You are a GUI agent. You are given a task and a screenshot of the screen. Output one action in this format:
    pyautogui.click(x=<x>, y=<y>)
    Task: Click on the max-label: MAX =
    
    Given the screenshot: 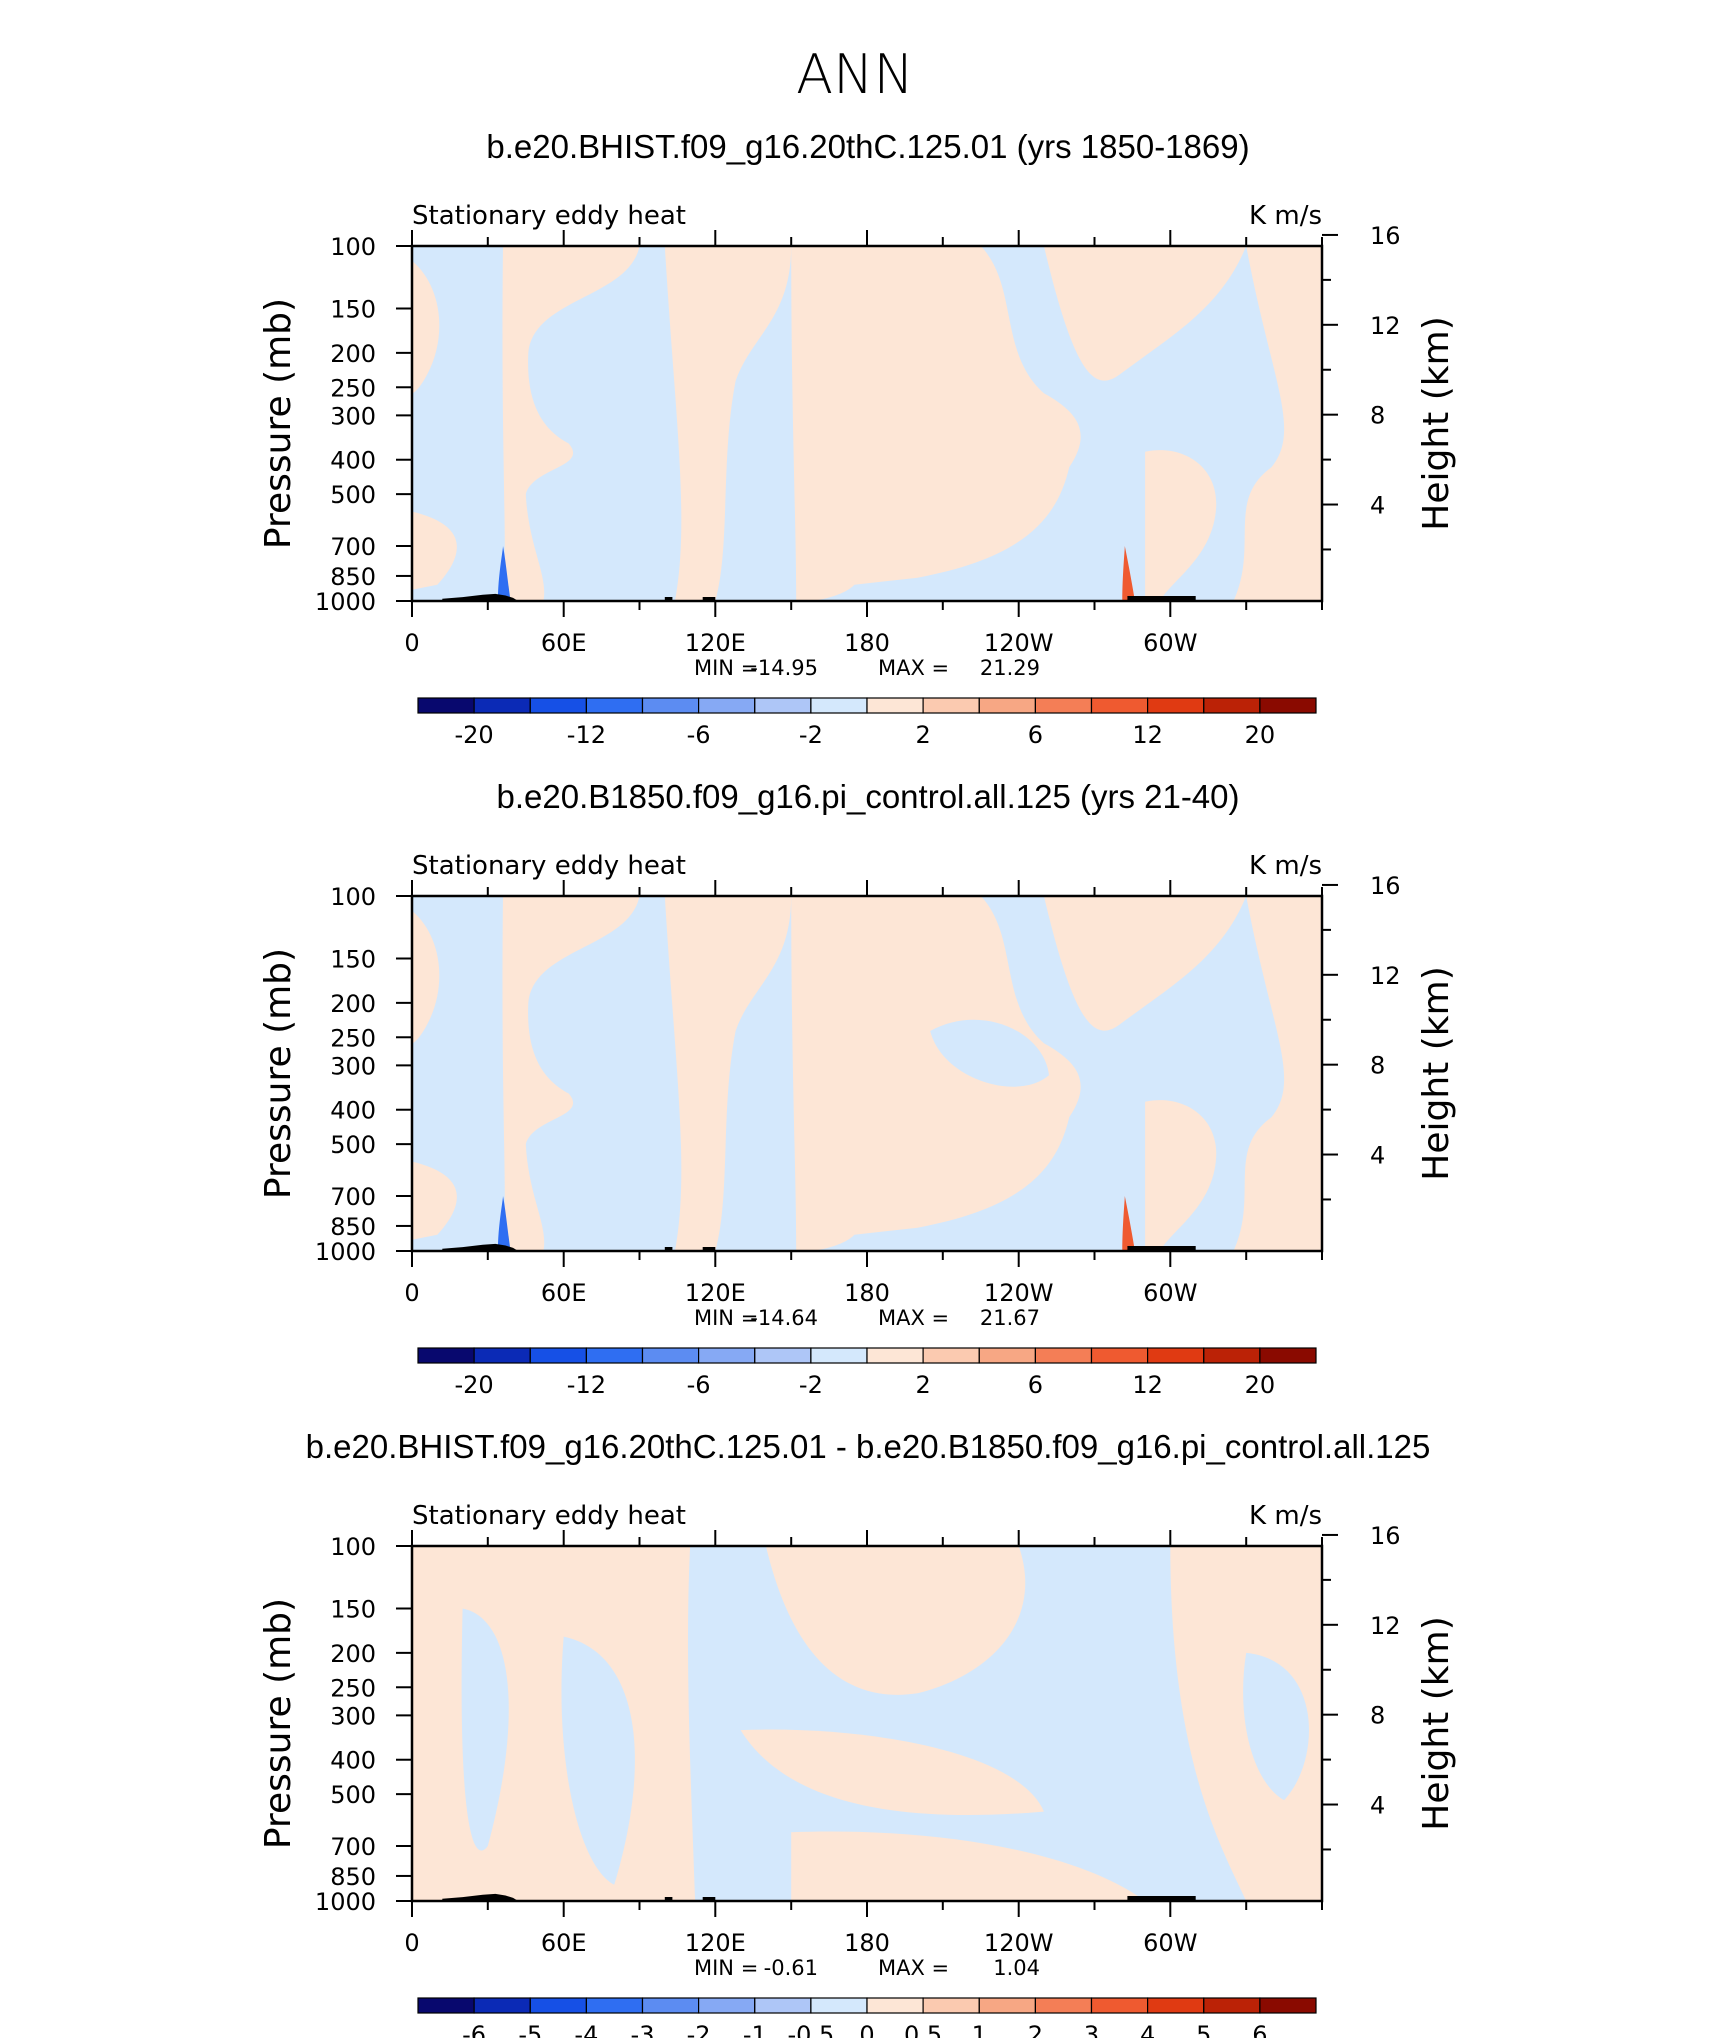 What is the action you would take?
    pyautogui.click(x=913, y=1968)
    